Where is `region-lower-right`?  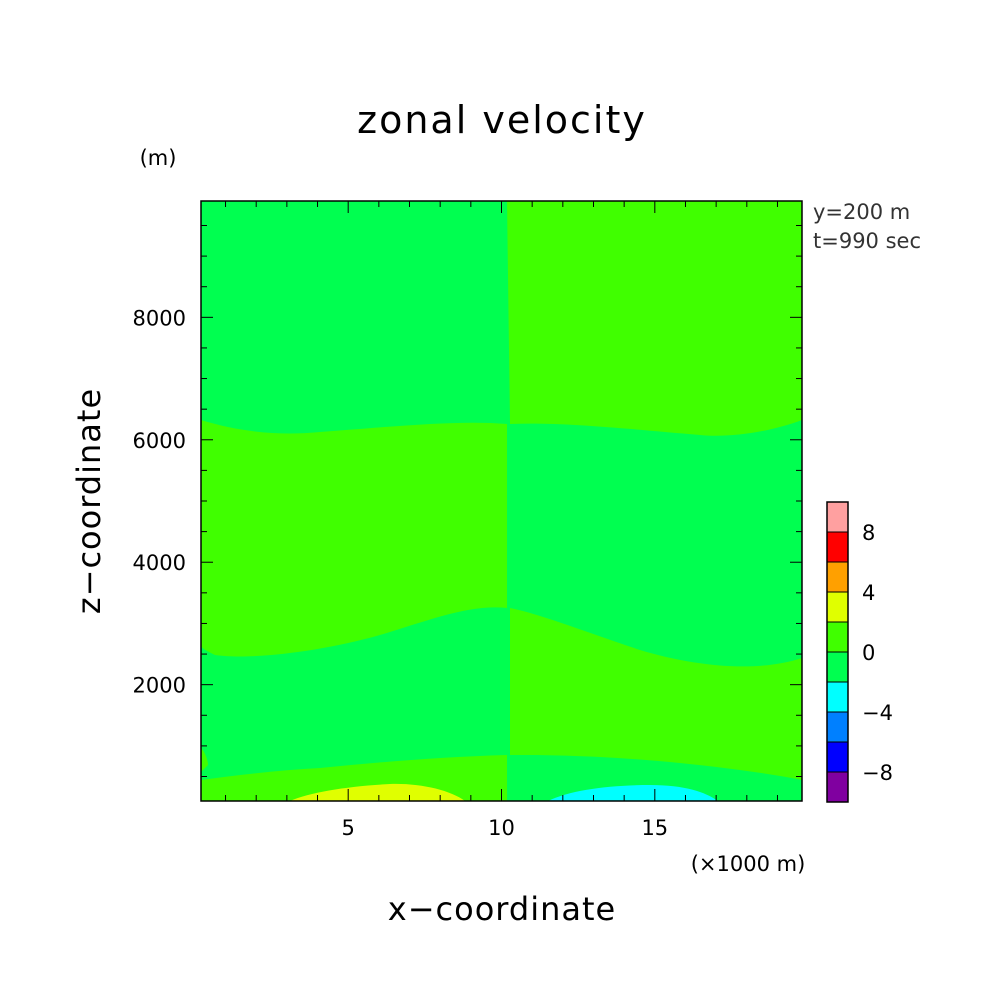
region-lower-right is located at coordinates (656, 694).